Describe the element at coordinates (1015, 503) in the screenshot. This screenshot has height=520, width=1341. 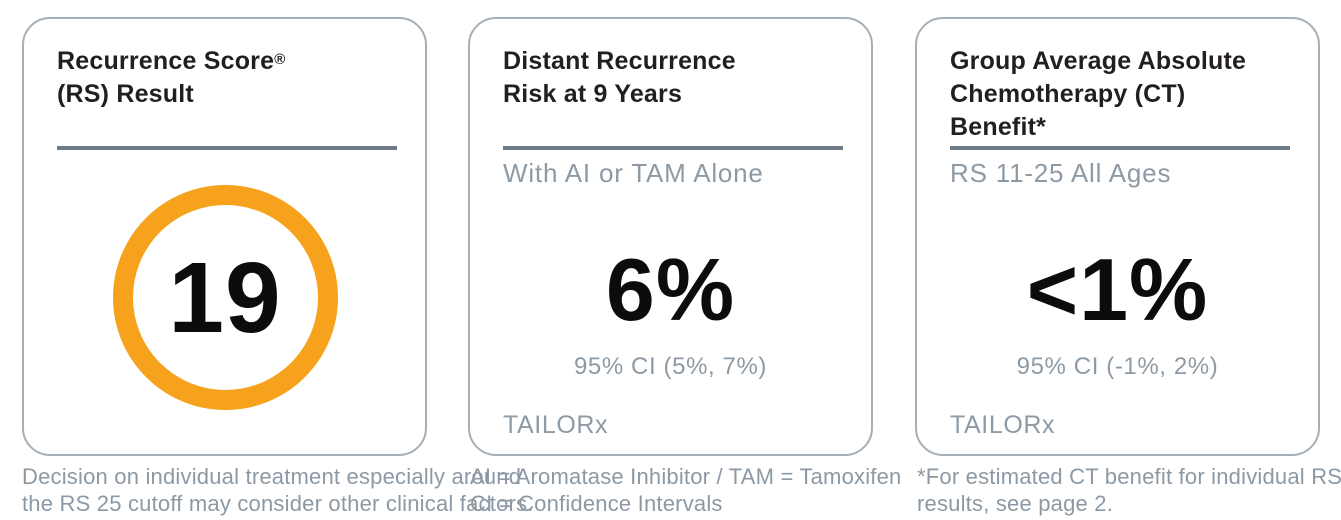
I see `footnote-line-2: results, see page 2.` at that location.